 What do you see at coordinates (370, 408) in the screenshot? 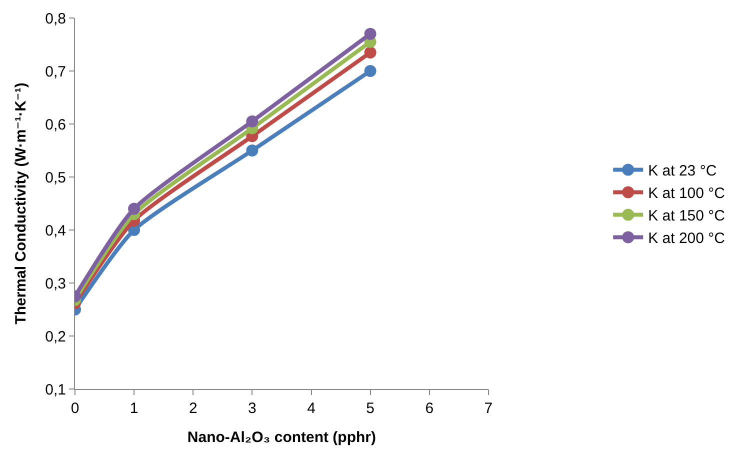
I see `x-tick-label: 5` at bounding box center [370, 408].